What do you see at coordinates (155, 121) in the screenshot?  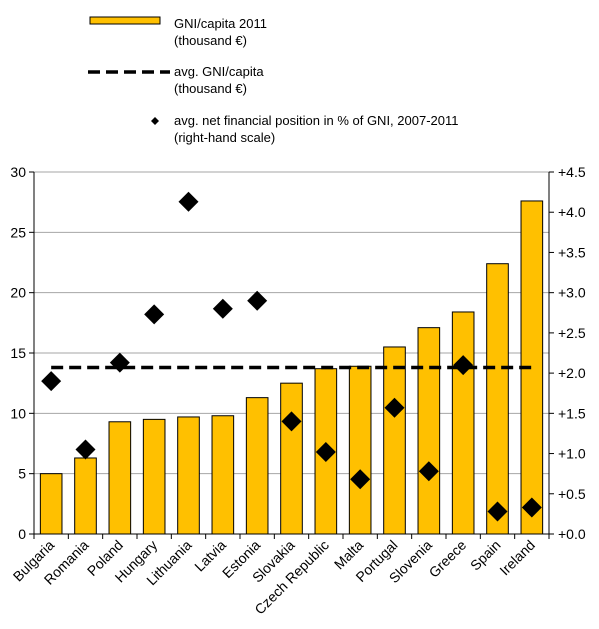 I see `legend-swatch-scatter` at bounding box center [155, 121].